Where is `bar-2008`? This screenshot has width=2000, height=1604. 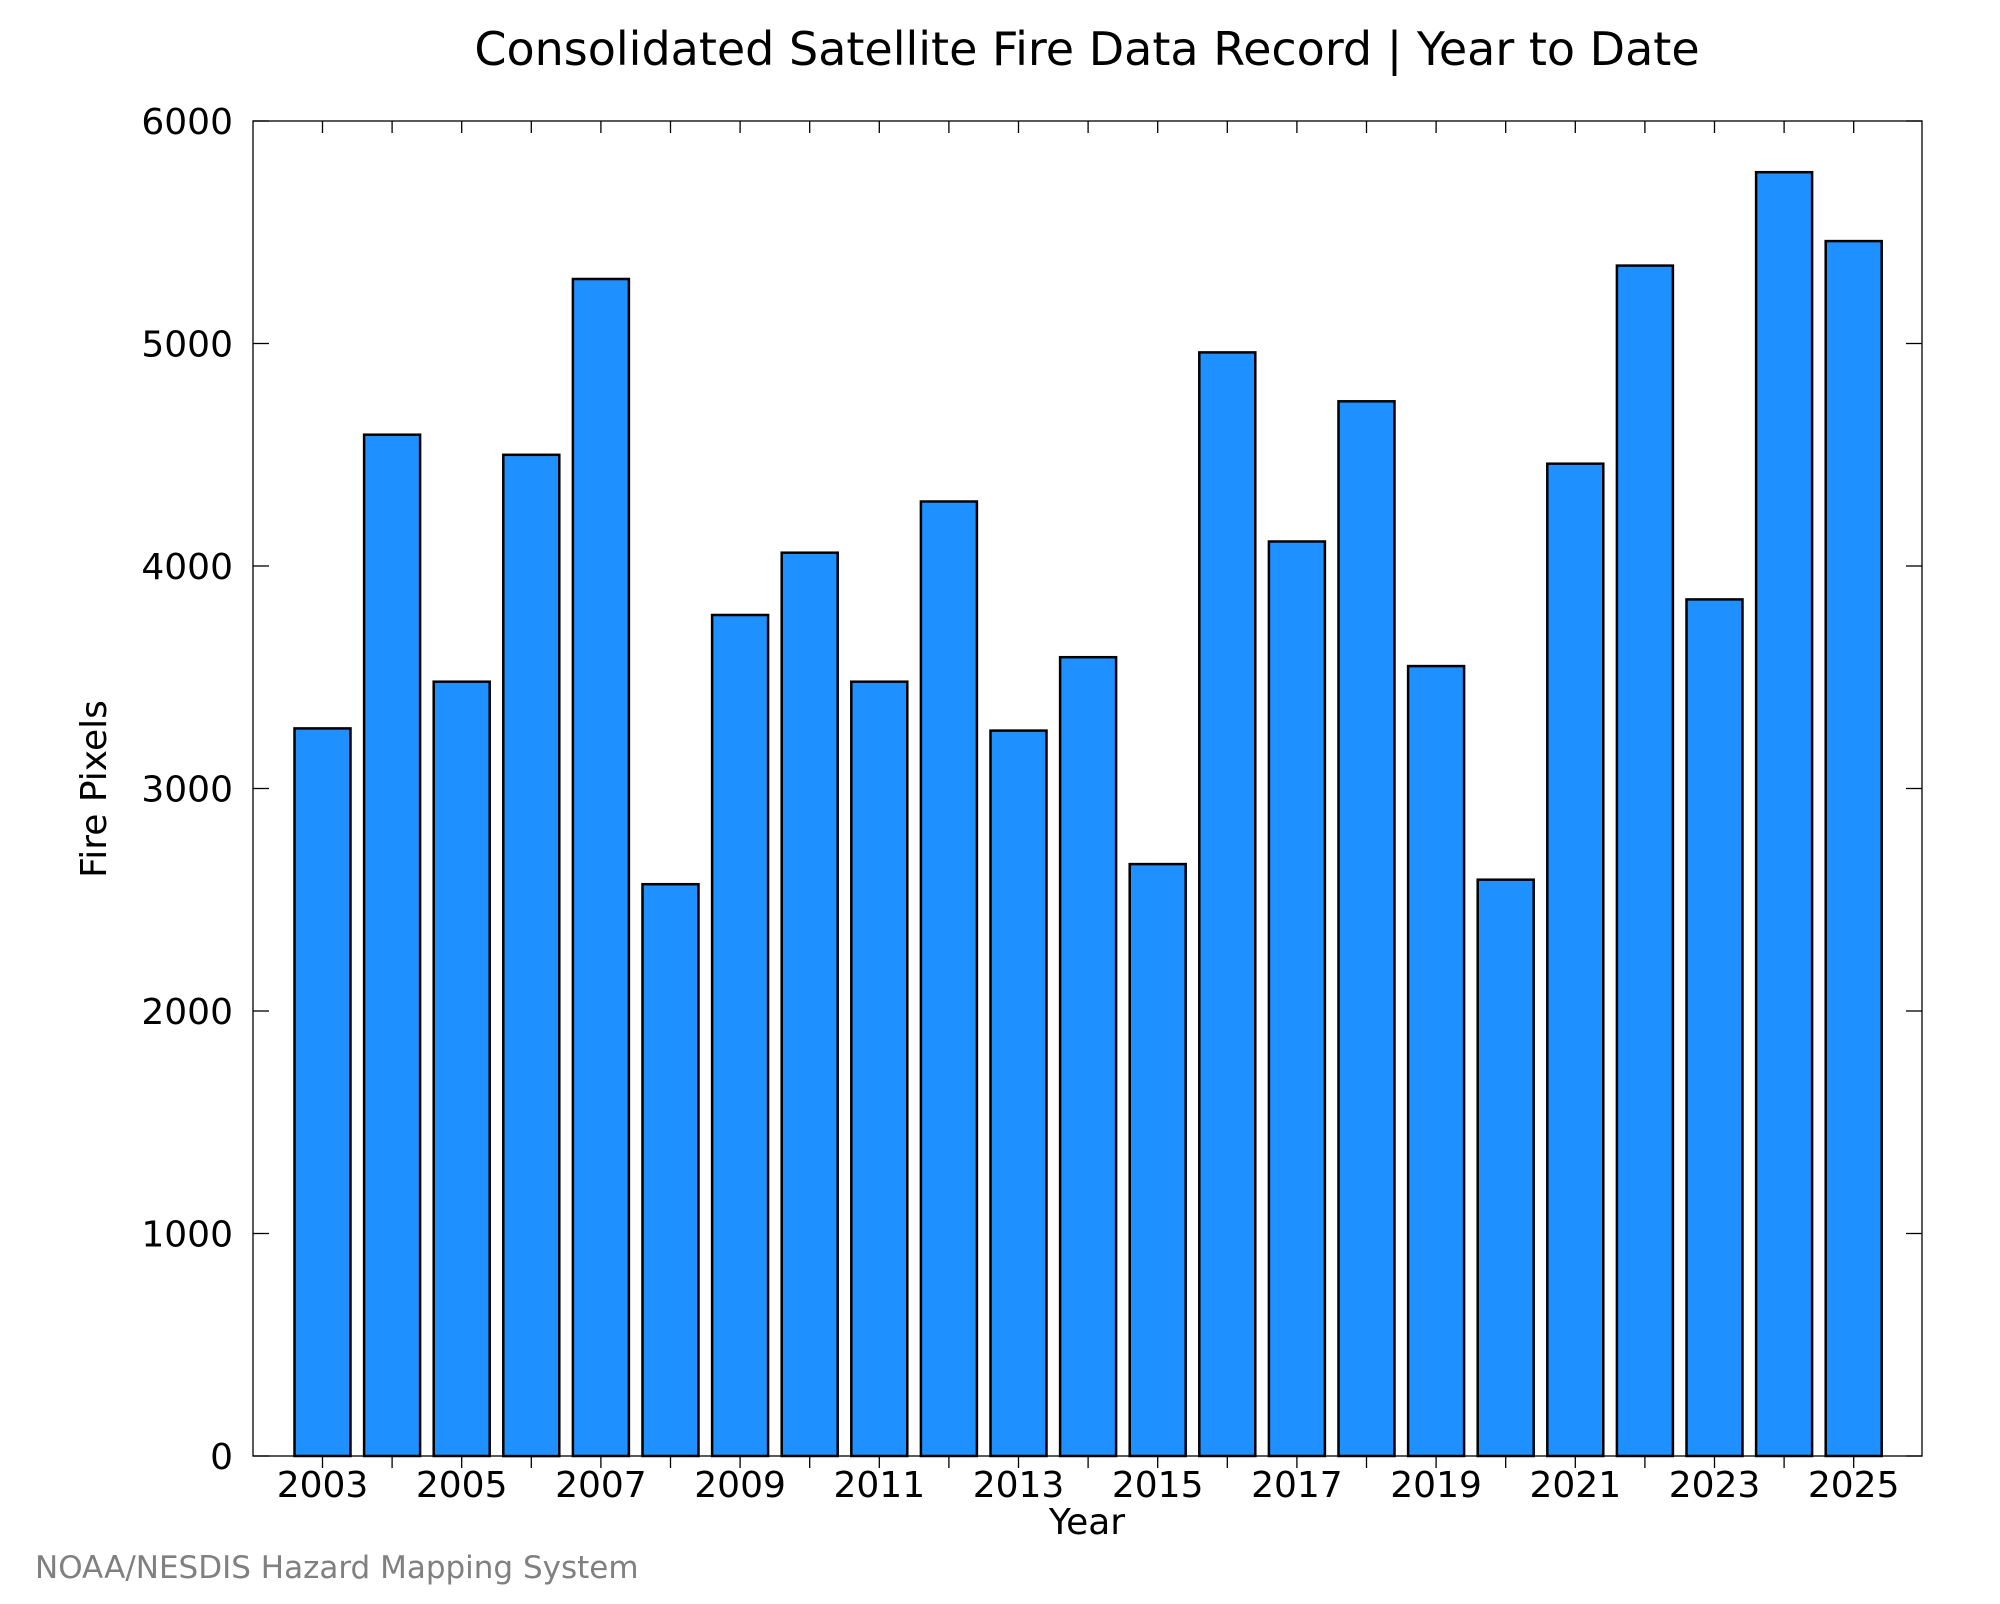 bar-2008 is located at coordinates (670, 1170).